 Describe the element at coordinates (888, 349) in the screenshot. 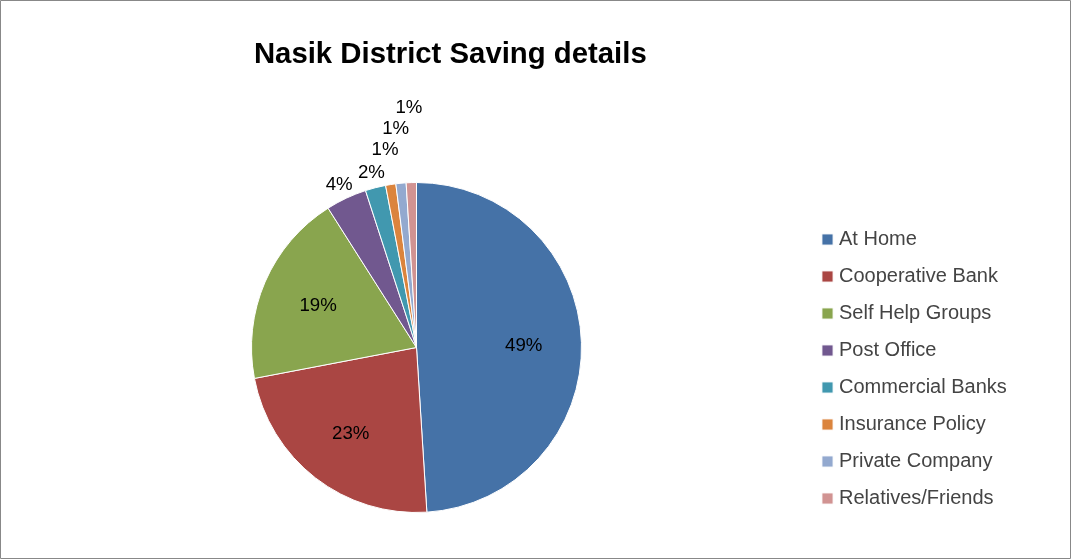

I see `legend-label: Post Office` at that location.